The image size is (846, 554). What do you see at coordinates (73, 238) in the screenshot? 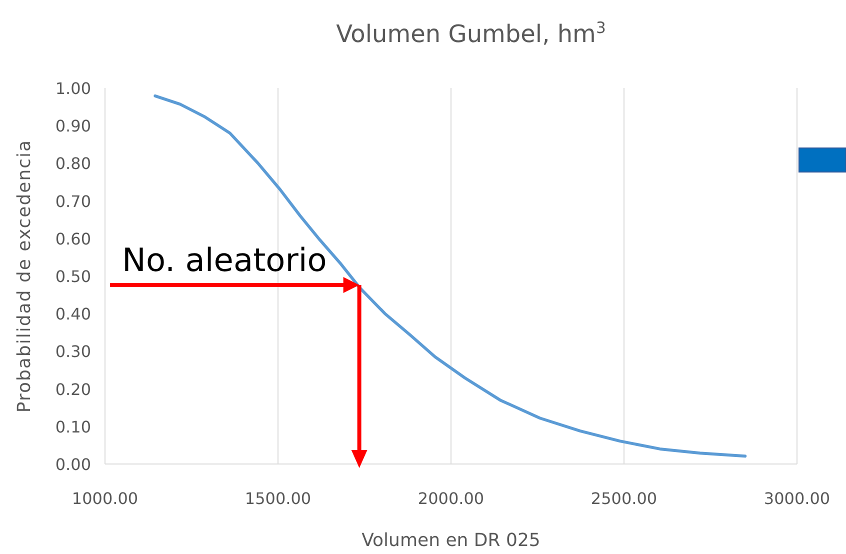
I see `y-tick-label: 0.60` at bounding box center [73, 238].